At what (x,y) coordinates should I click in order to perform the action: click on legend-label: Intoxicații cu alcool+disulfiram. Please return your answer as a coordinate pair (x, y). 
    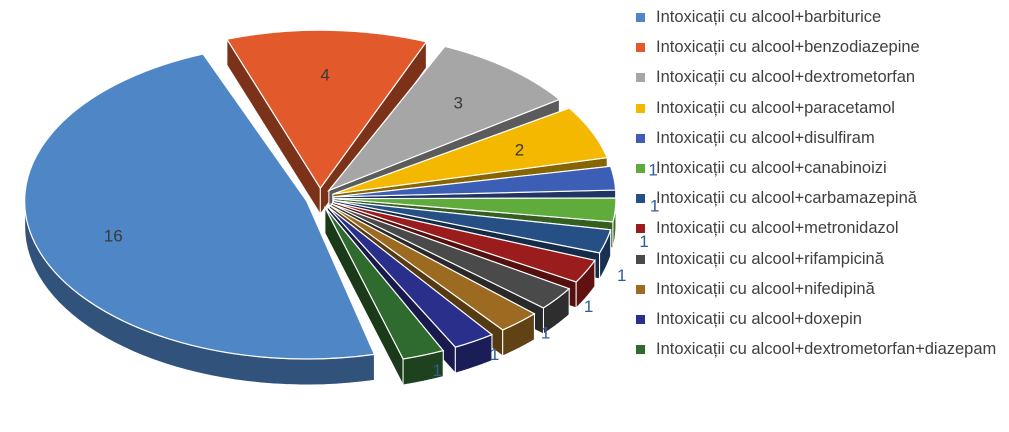
    Looking at the image, I should click on (765, 137).